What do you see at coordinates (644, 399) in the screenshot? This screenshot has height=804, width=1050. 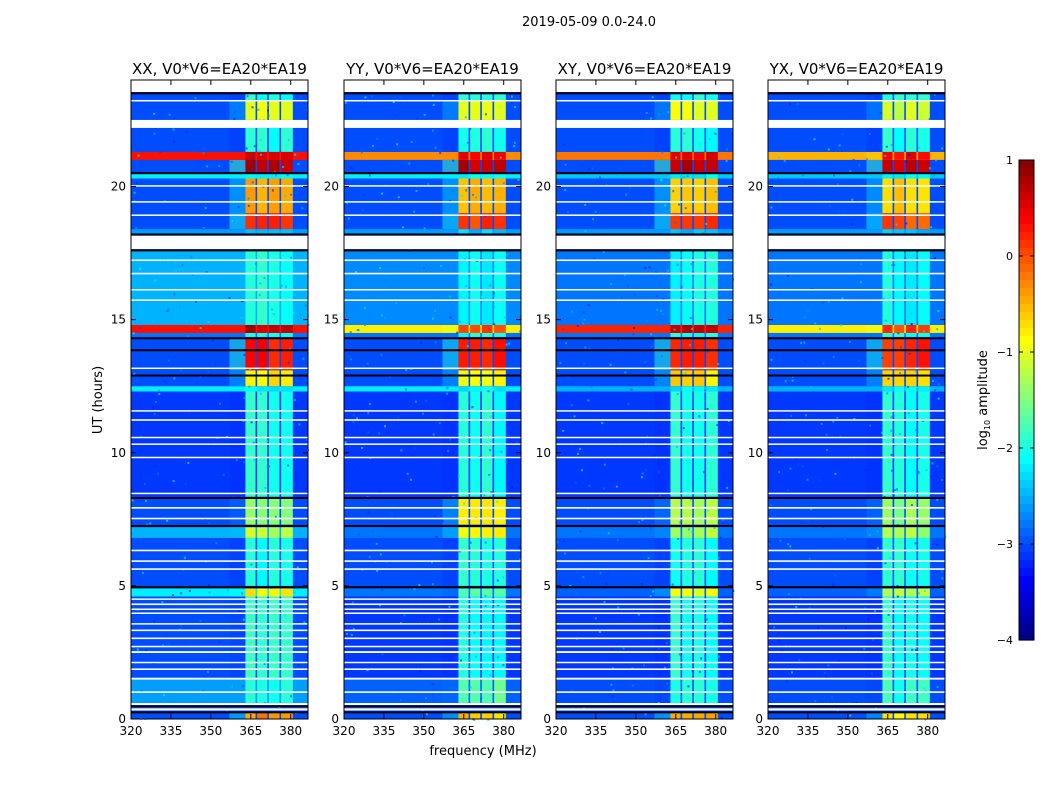 I see `panel-frame` at bounding box center [644, 399].